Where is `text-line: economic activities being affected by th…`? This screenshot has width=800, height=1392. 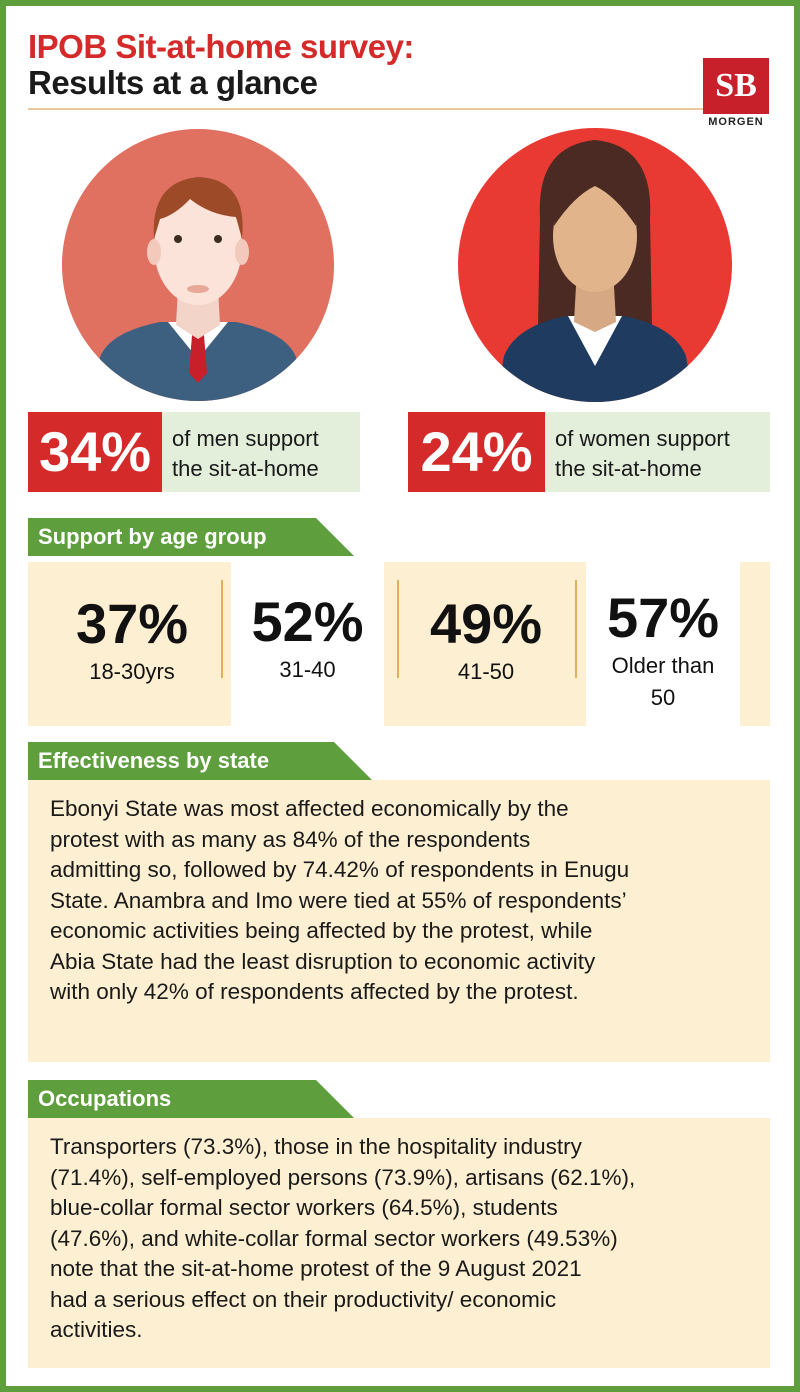 text-line: economic activities being affected by th… is located at coordinates (321, 930).